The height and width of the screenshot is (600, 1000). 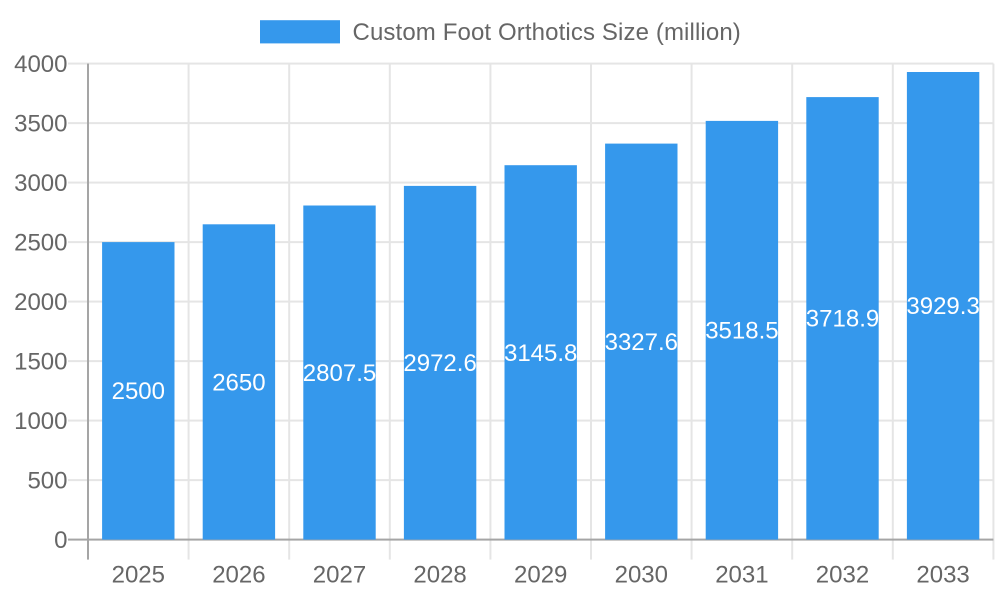 I want to click on svg-text: 4000, so click(x=40, y=64).